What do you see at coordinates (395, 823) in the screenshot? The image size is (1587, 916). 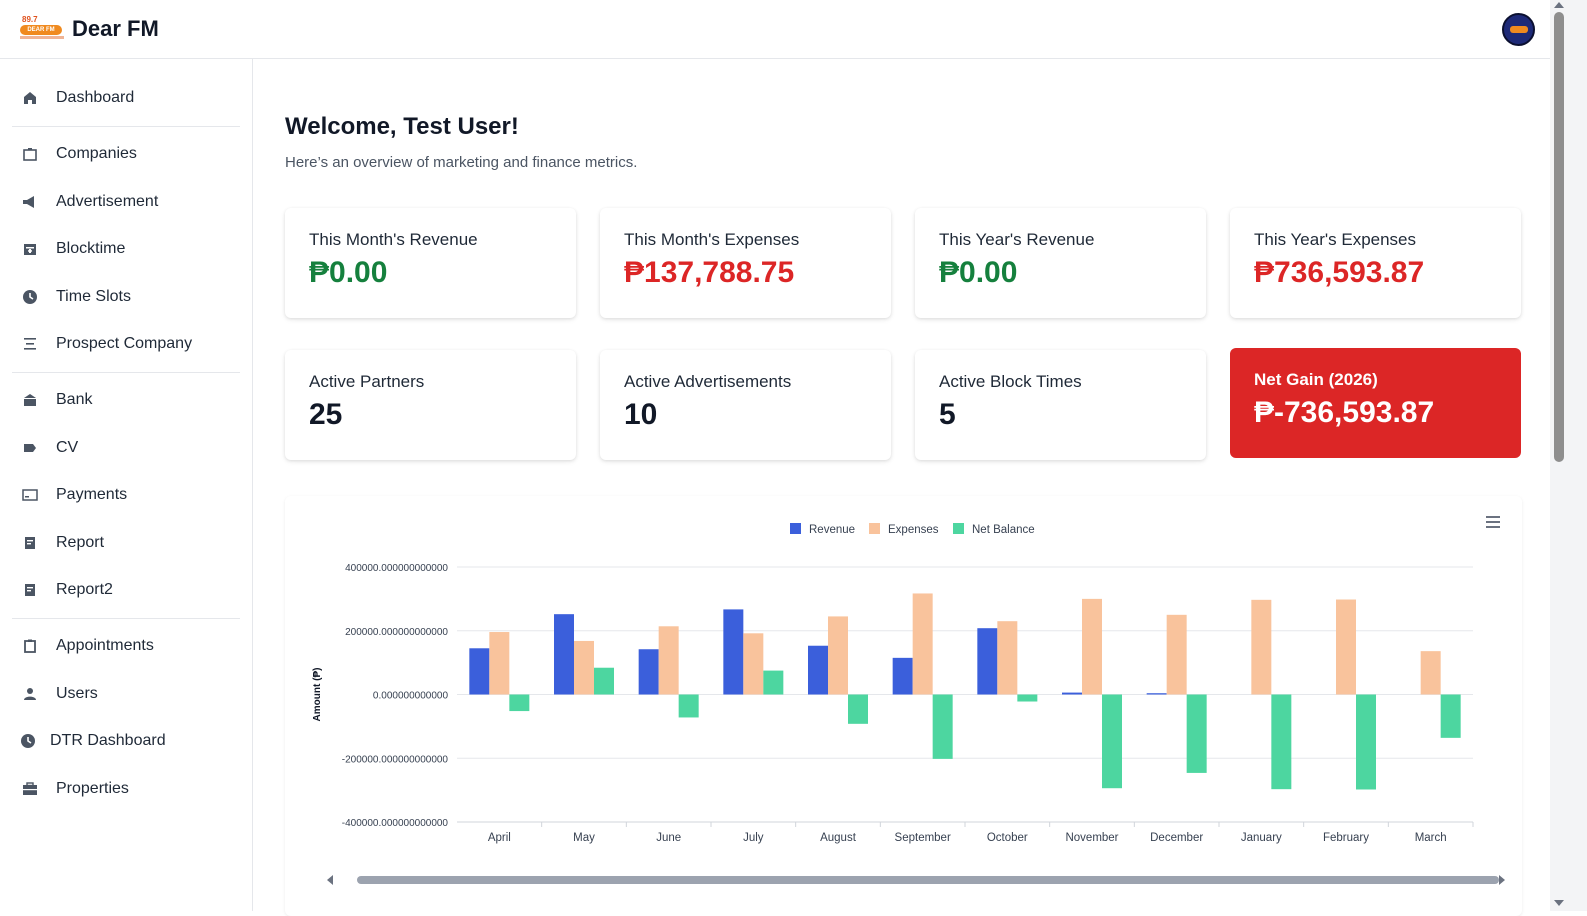 I see `y-tick-label: -400000.000000000000` at bounding box center [395, 823].